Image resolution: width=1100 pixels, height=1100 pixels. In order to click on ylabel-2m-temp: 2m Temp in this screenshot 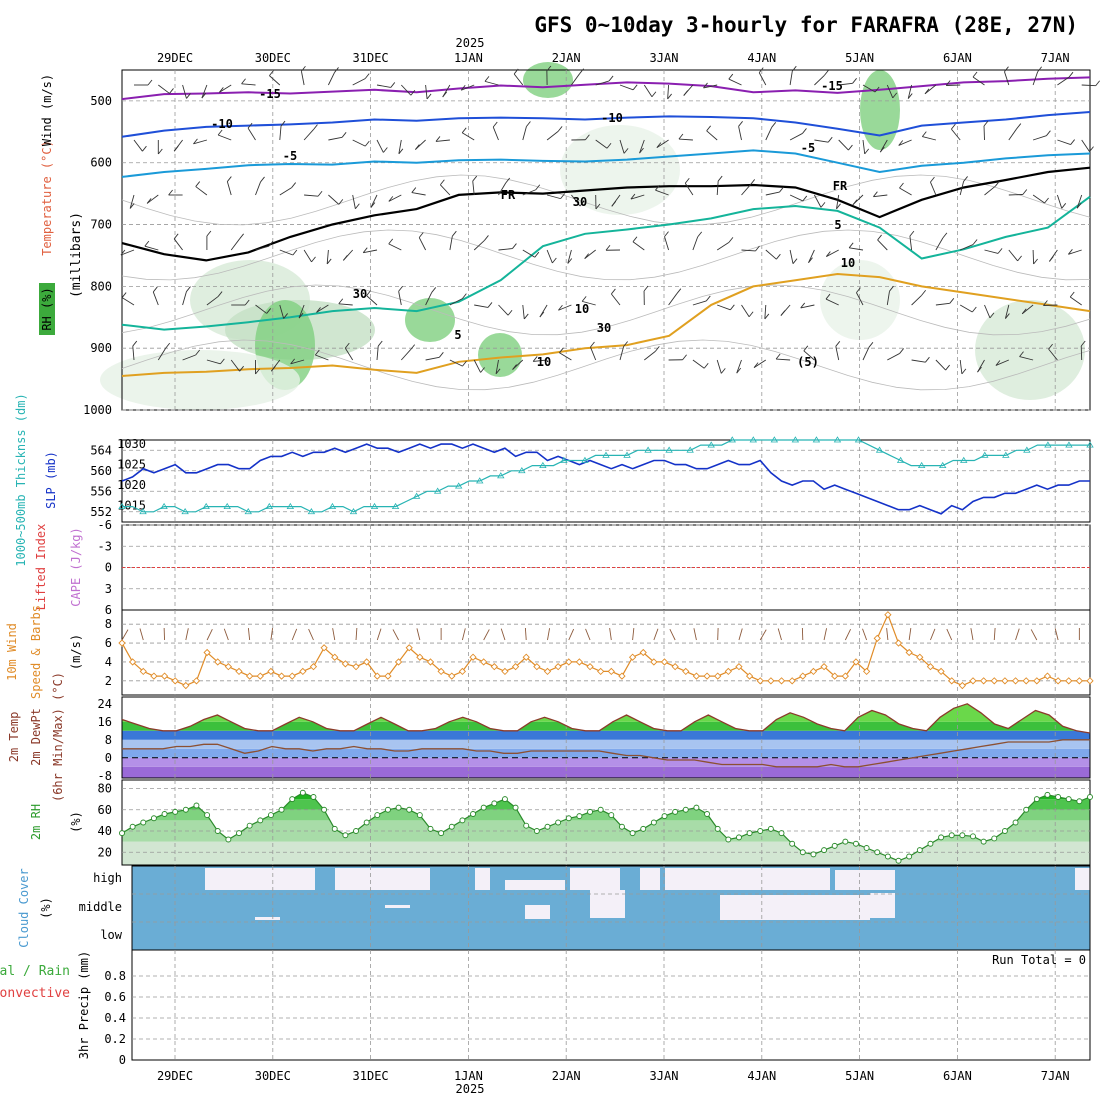, I will do `click(14, 737)`.